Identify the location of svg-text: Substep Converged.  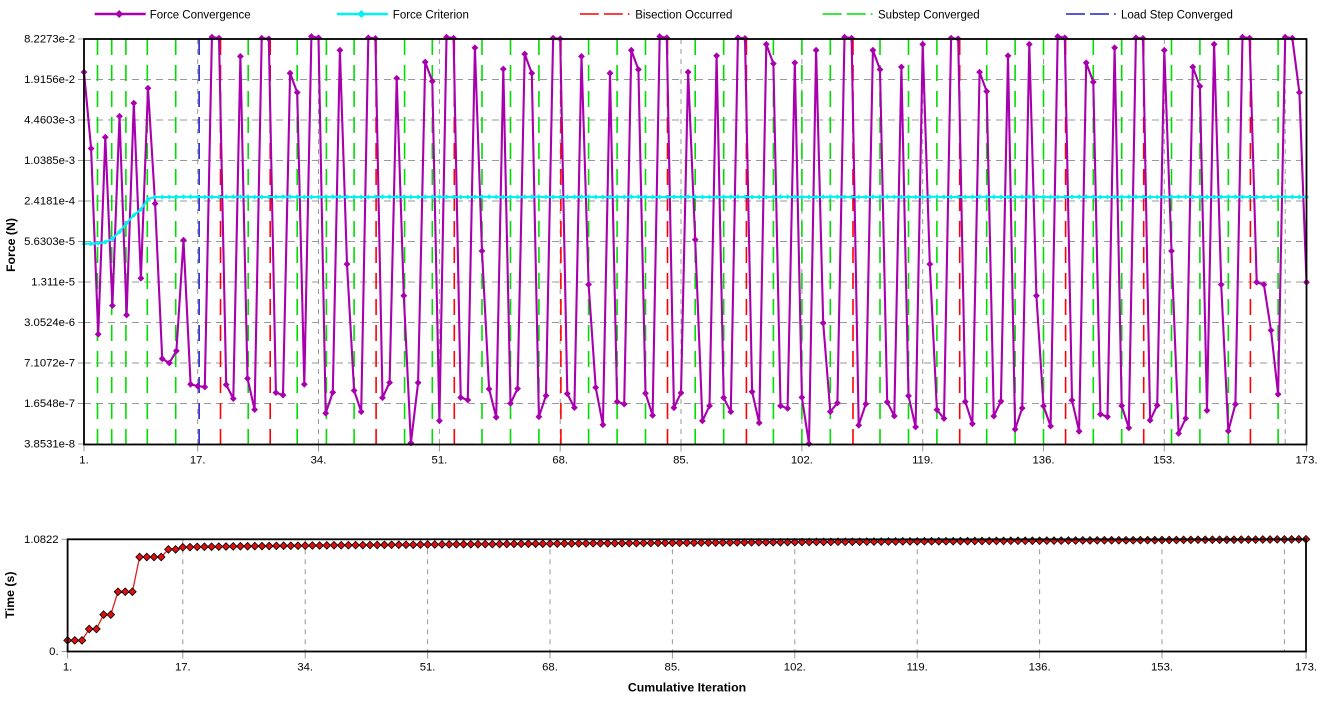
(929, 16).